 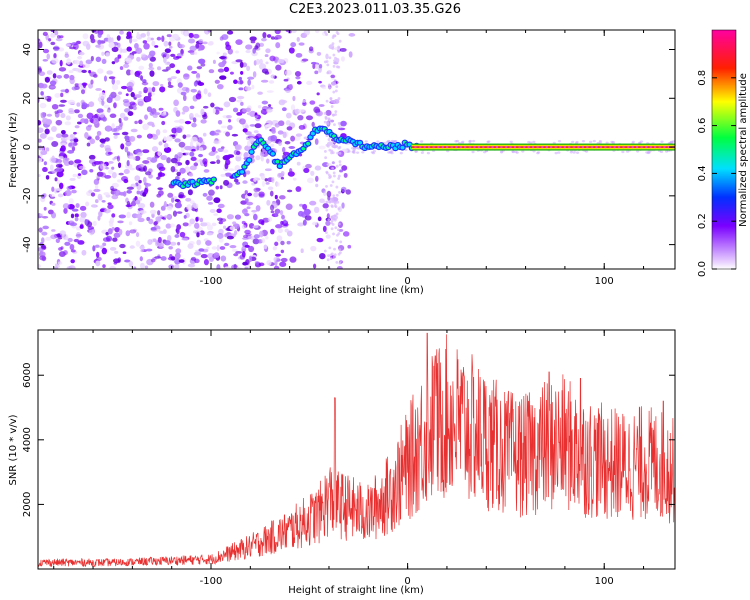 What do you see at coordinates (702, 173) in the screenshot?
I see `colorbar-tick-label: 0.4` at bounding box center [702, 173].